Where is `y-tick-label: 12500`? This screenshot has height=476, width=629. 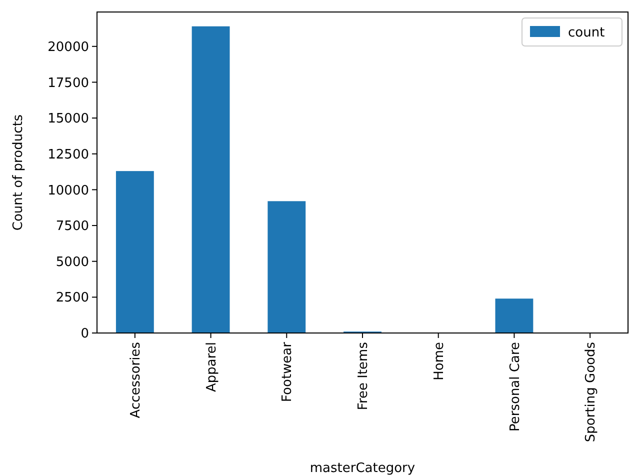
y-tick-label: 12500 is located at coordinates (68, 154).